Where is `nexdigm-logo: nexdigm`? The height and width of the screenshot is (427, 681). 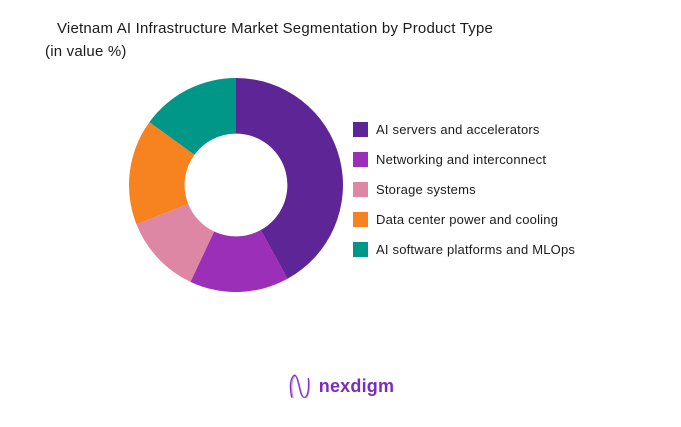
nexdigm-logo: nexdigm is located at coordinates (340, 386).